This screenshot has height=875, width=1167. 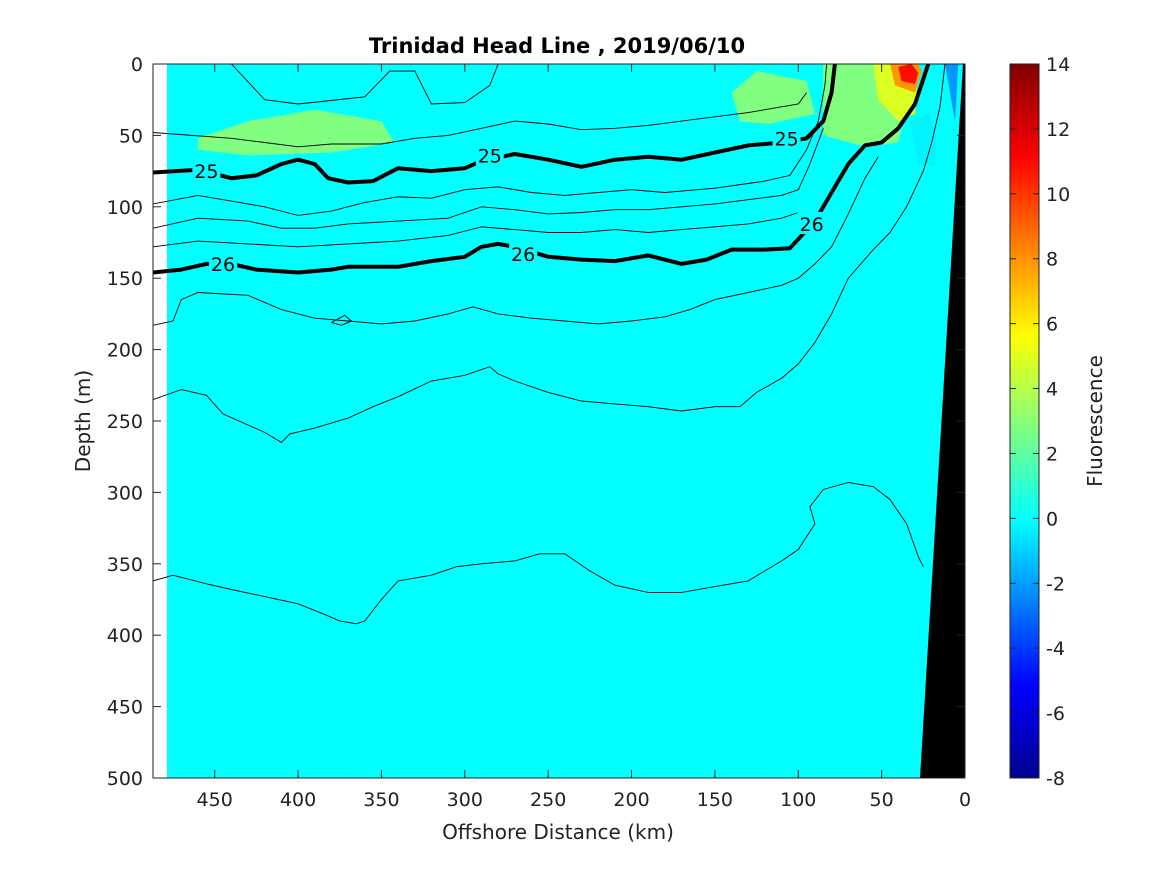 What do you see at coordinates (1055, 584) in the screenshot?
I see `colorbar-tick-label: -2` at bounding box center [1055, 584].